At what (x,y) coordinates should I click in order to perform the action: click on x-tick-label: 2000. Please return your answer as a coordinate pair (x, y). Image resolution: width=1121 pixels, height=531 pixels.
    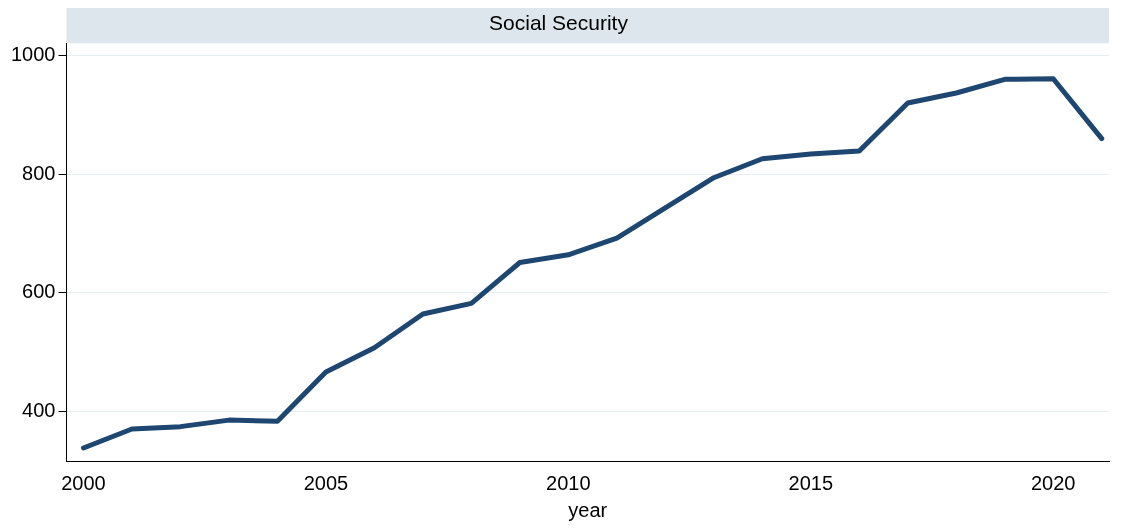
    Looking at the image, I should click on (83, 482).